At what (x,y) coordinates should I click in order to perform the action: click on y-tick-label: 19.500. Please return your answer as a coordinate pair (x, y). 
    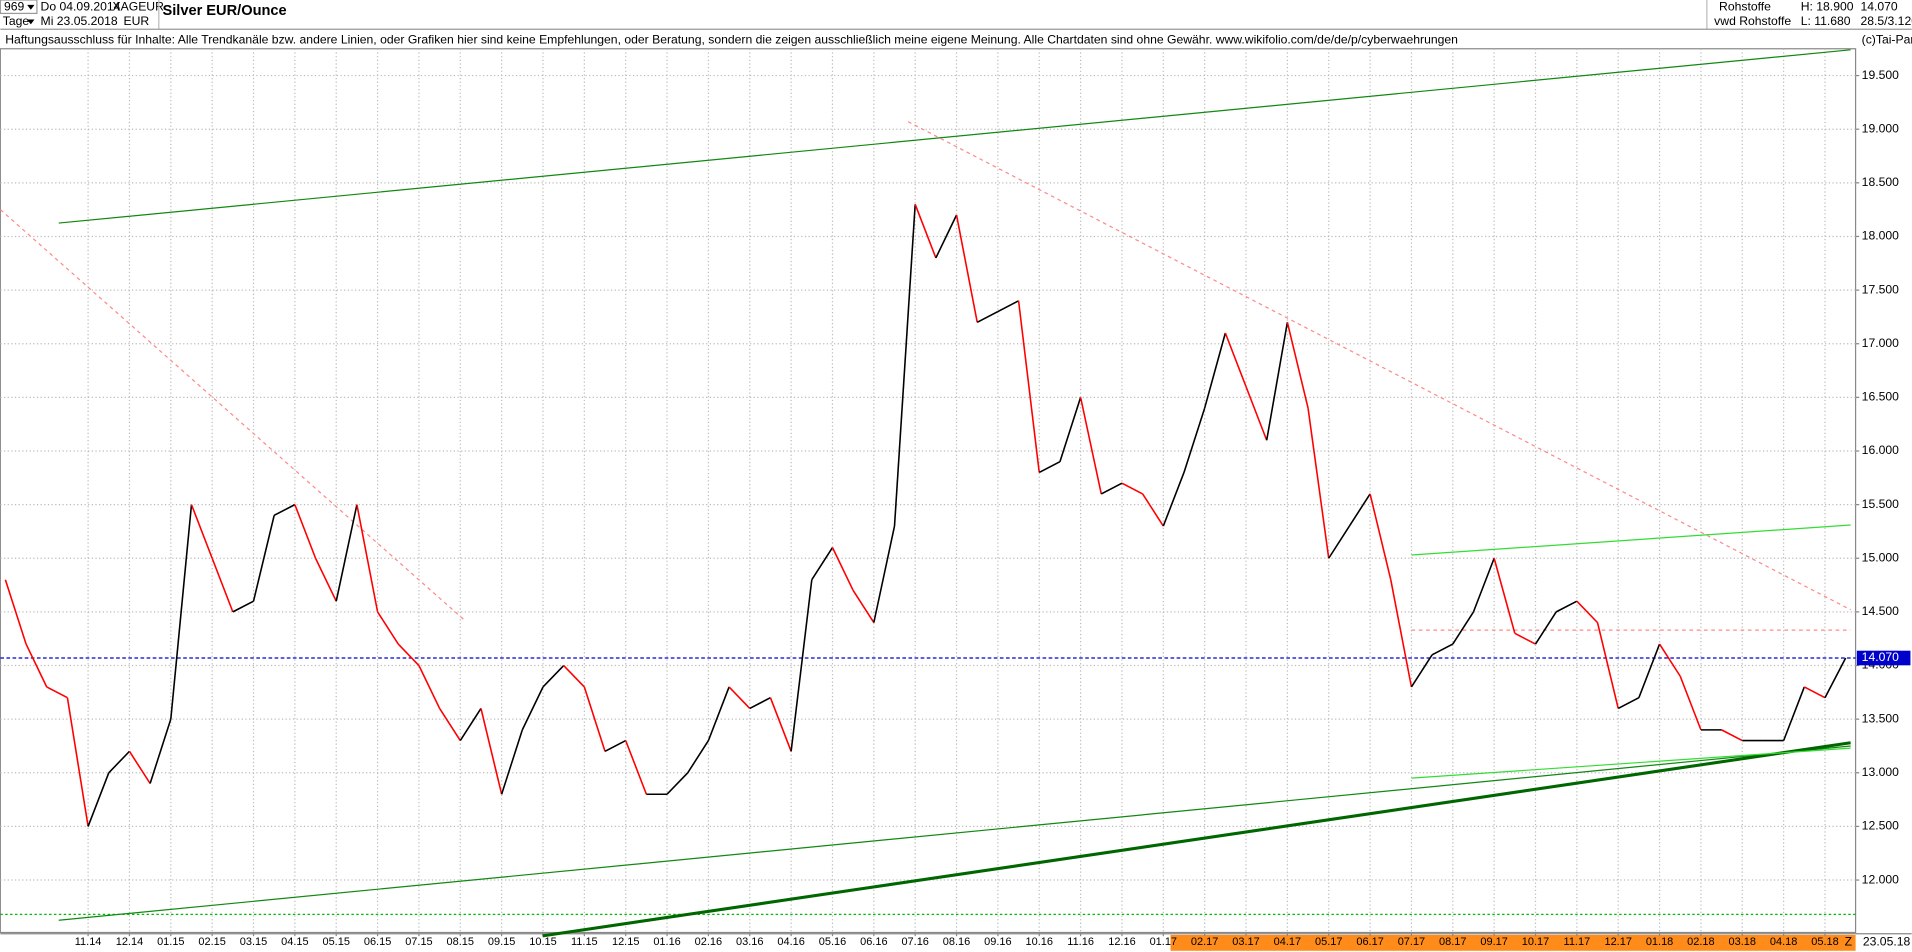
    Looking at the image, I should click on (1880, 75).